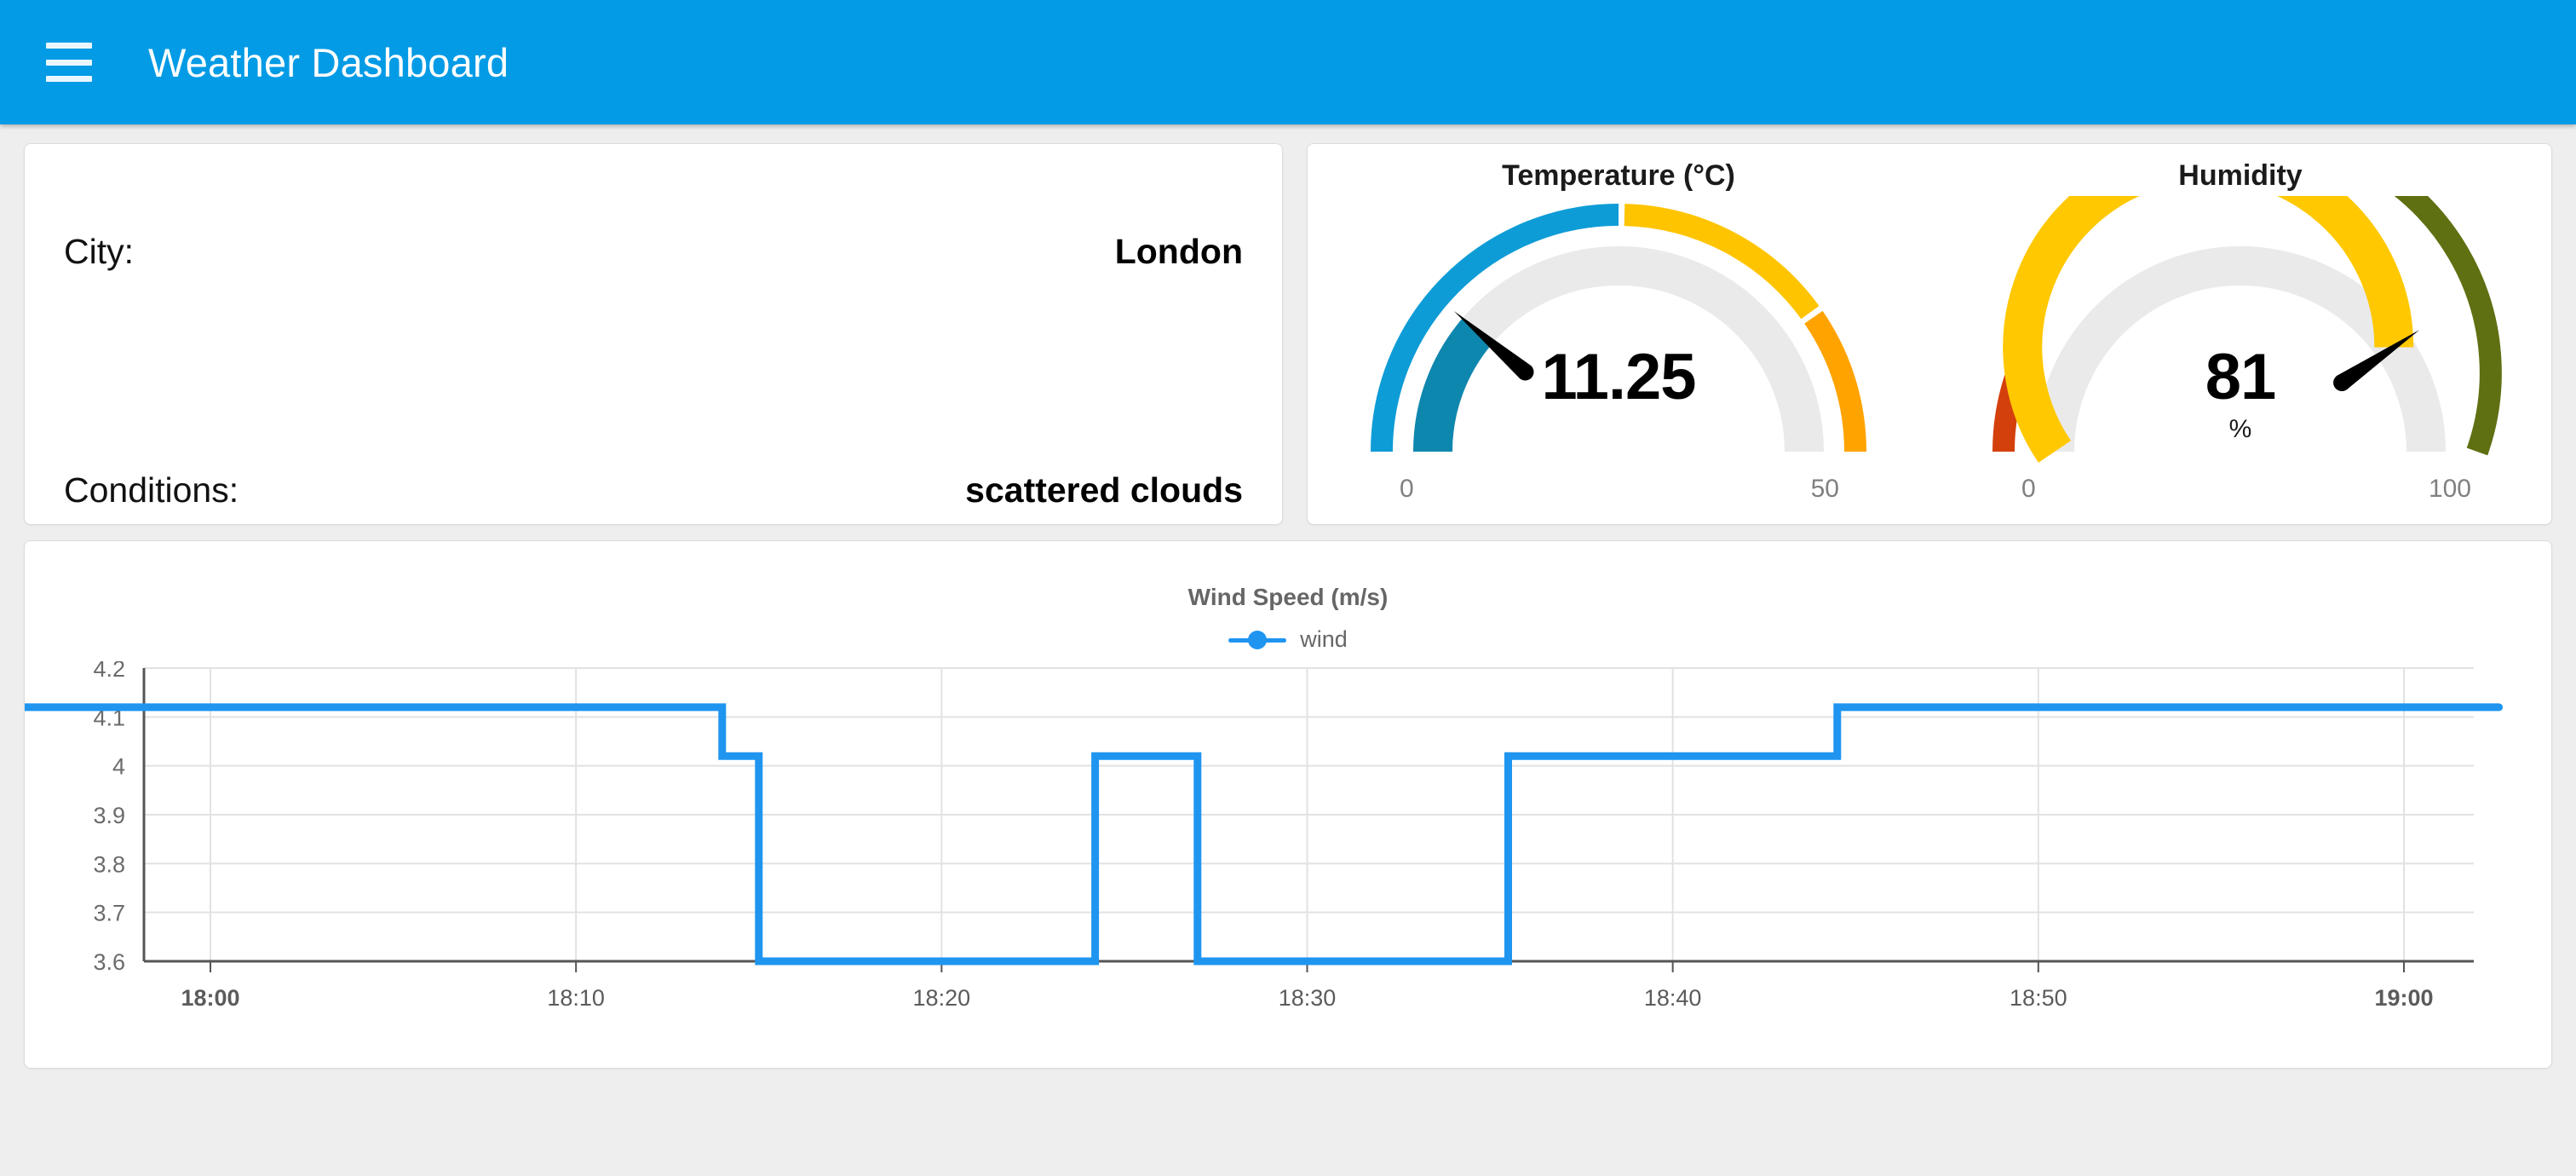  Describe the element at coordinates (1324, 639) in the screenshot. I see `legend-label-wind: wind` at that location.